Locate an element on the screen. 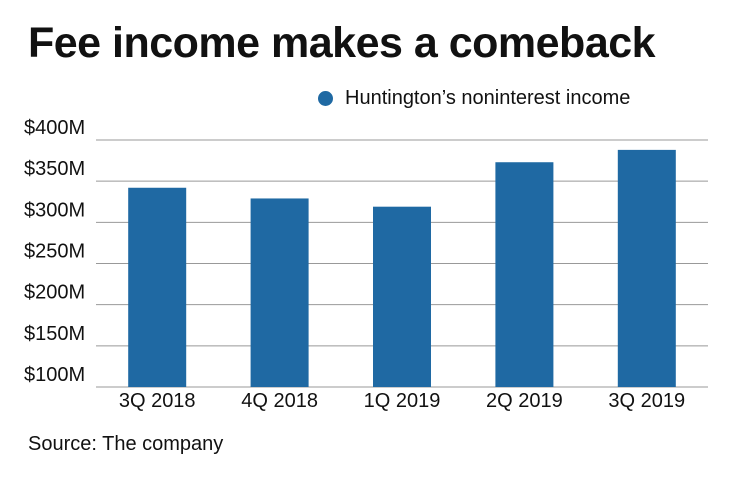 Image resolution: width=740 pixels, height=482 pixels. x-tick-label: 3Q 2018 is located at coordinates (157, 401).